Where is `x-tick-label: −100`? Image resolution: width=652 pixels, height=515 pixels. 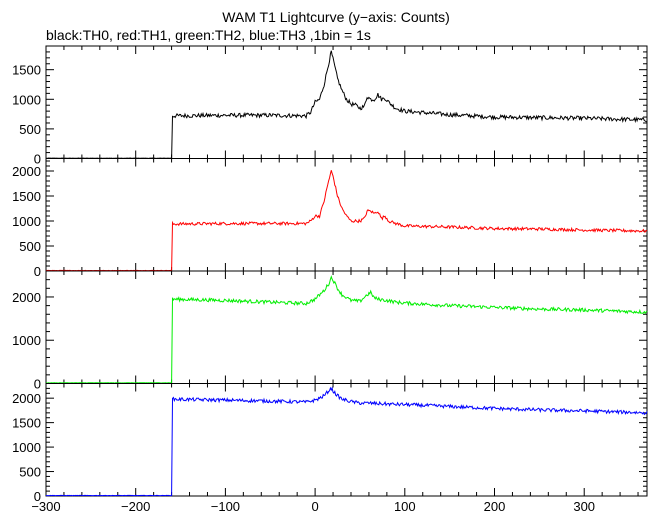 x-tick-label: −100 is located at coordinates (225, 506).